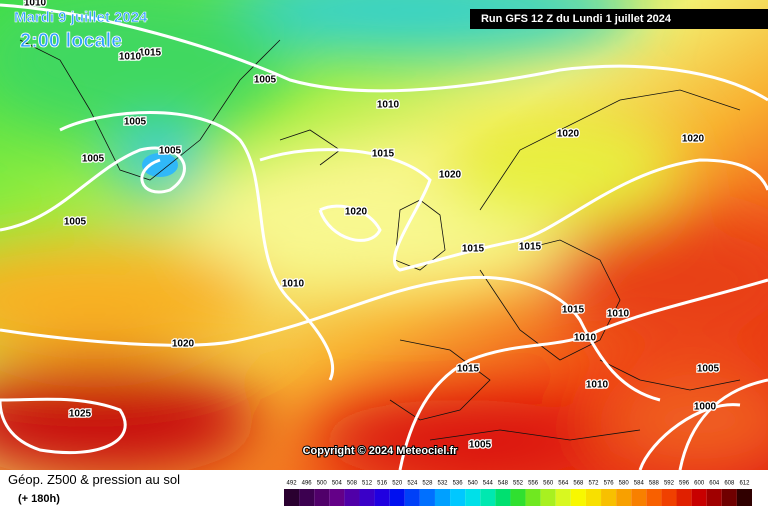 The image size is (768, 512). What do you see at coordinates (705, 407) in the screenshot?
I see `isobar-label: 1000` at bounding box center [705, 407].